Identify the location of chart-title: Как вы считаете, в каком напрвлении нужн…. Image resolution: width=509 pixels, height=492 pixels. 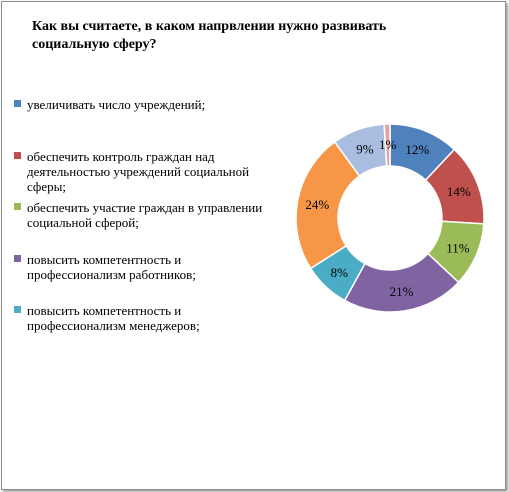
(209, 35).